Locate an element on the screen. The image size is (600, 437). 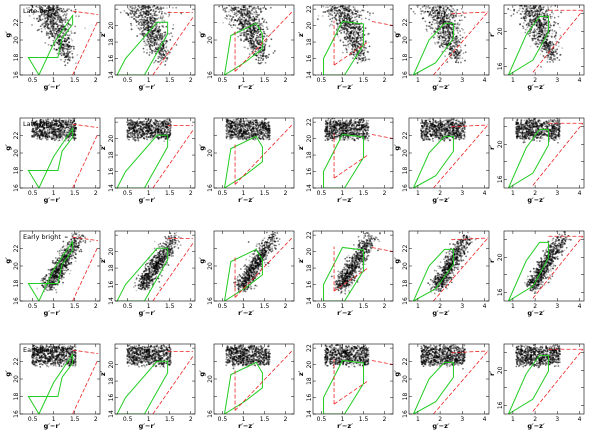
y-tick-label: 18 is located at coordinates (405, 58).